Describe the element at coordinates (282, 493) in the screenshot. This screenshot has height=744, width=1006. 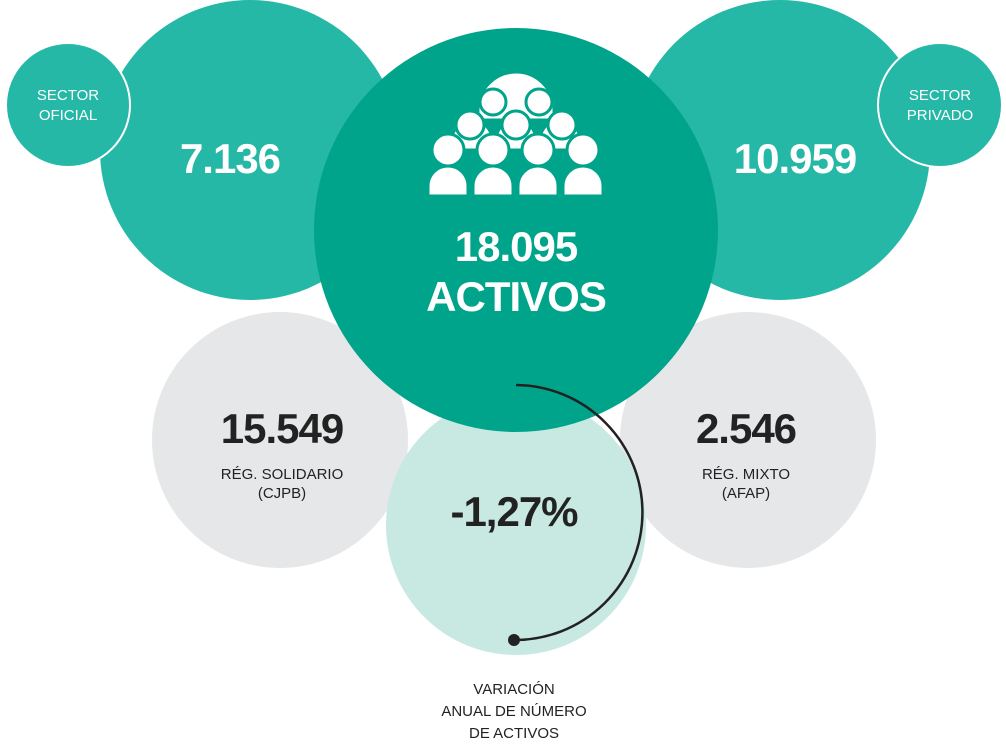
I see `label: (CJPB)` at that location.